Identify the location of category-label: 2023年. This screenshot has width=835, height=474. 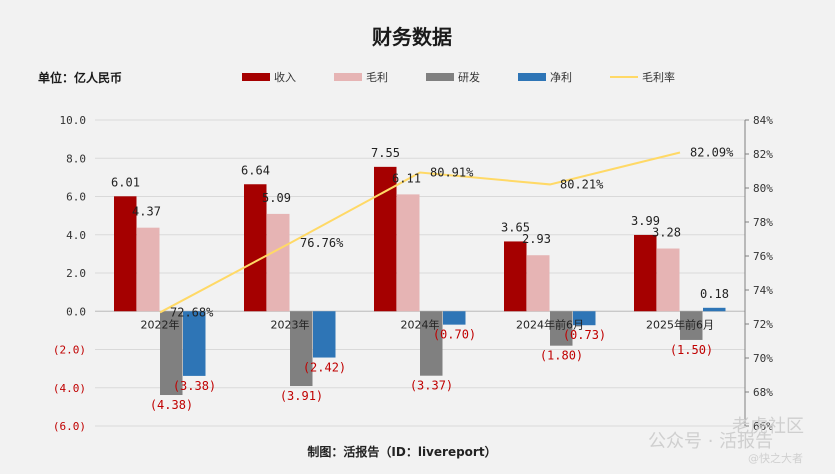
(290, 324).